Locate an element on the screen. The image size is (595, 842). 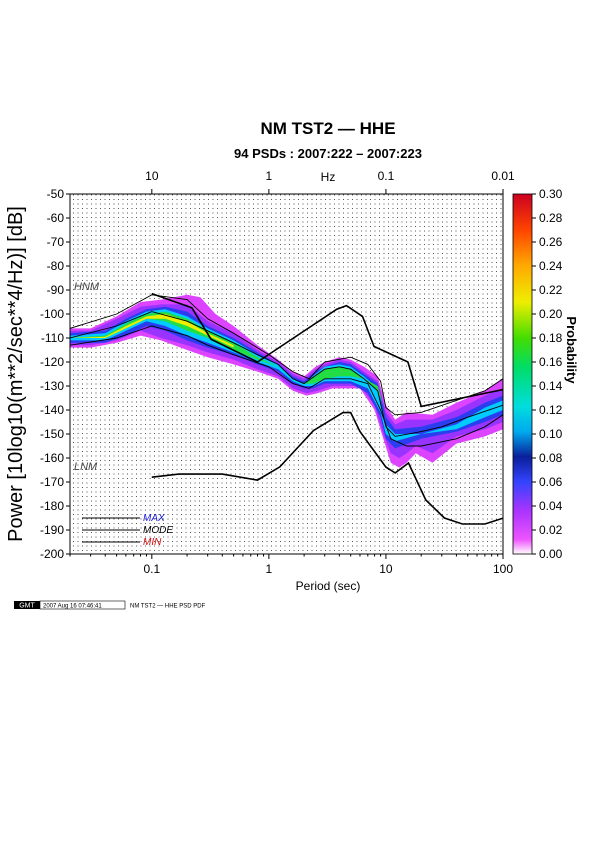
lnm-label: LNM is located at coordinates (86, 467).